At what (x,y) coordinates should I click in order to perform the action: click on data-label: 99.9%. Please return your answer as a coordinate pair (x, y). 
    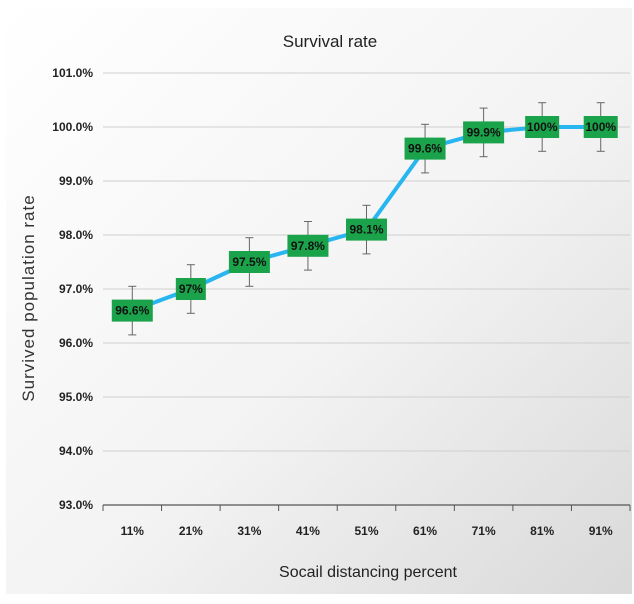
    Looking at the image, I should click on (484, 132).